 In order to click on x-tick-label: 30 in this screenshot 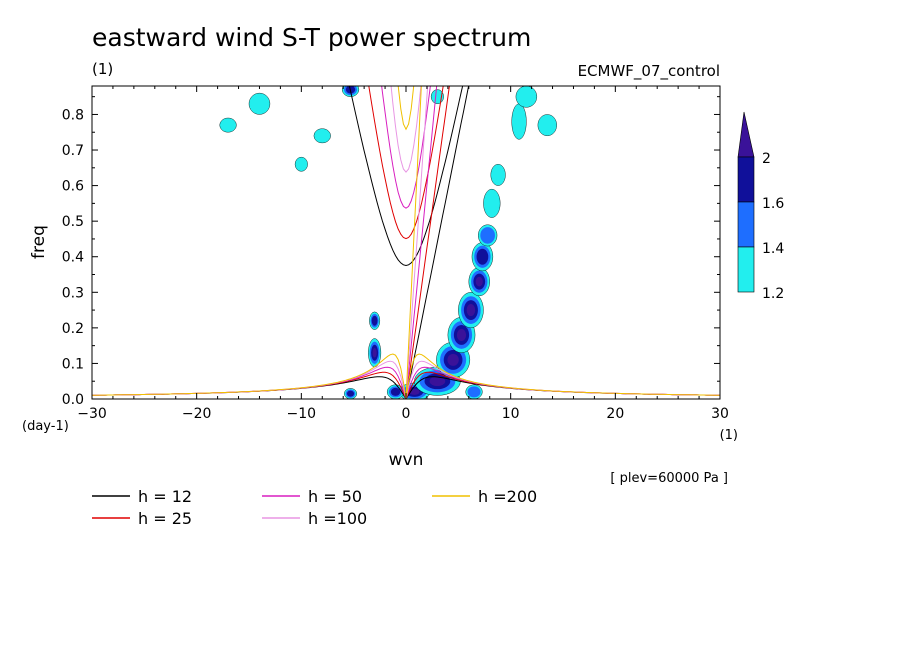, I will do `click(720, 414)`.